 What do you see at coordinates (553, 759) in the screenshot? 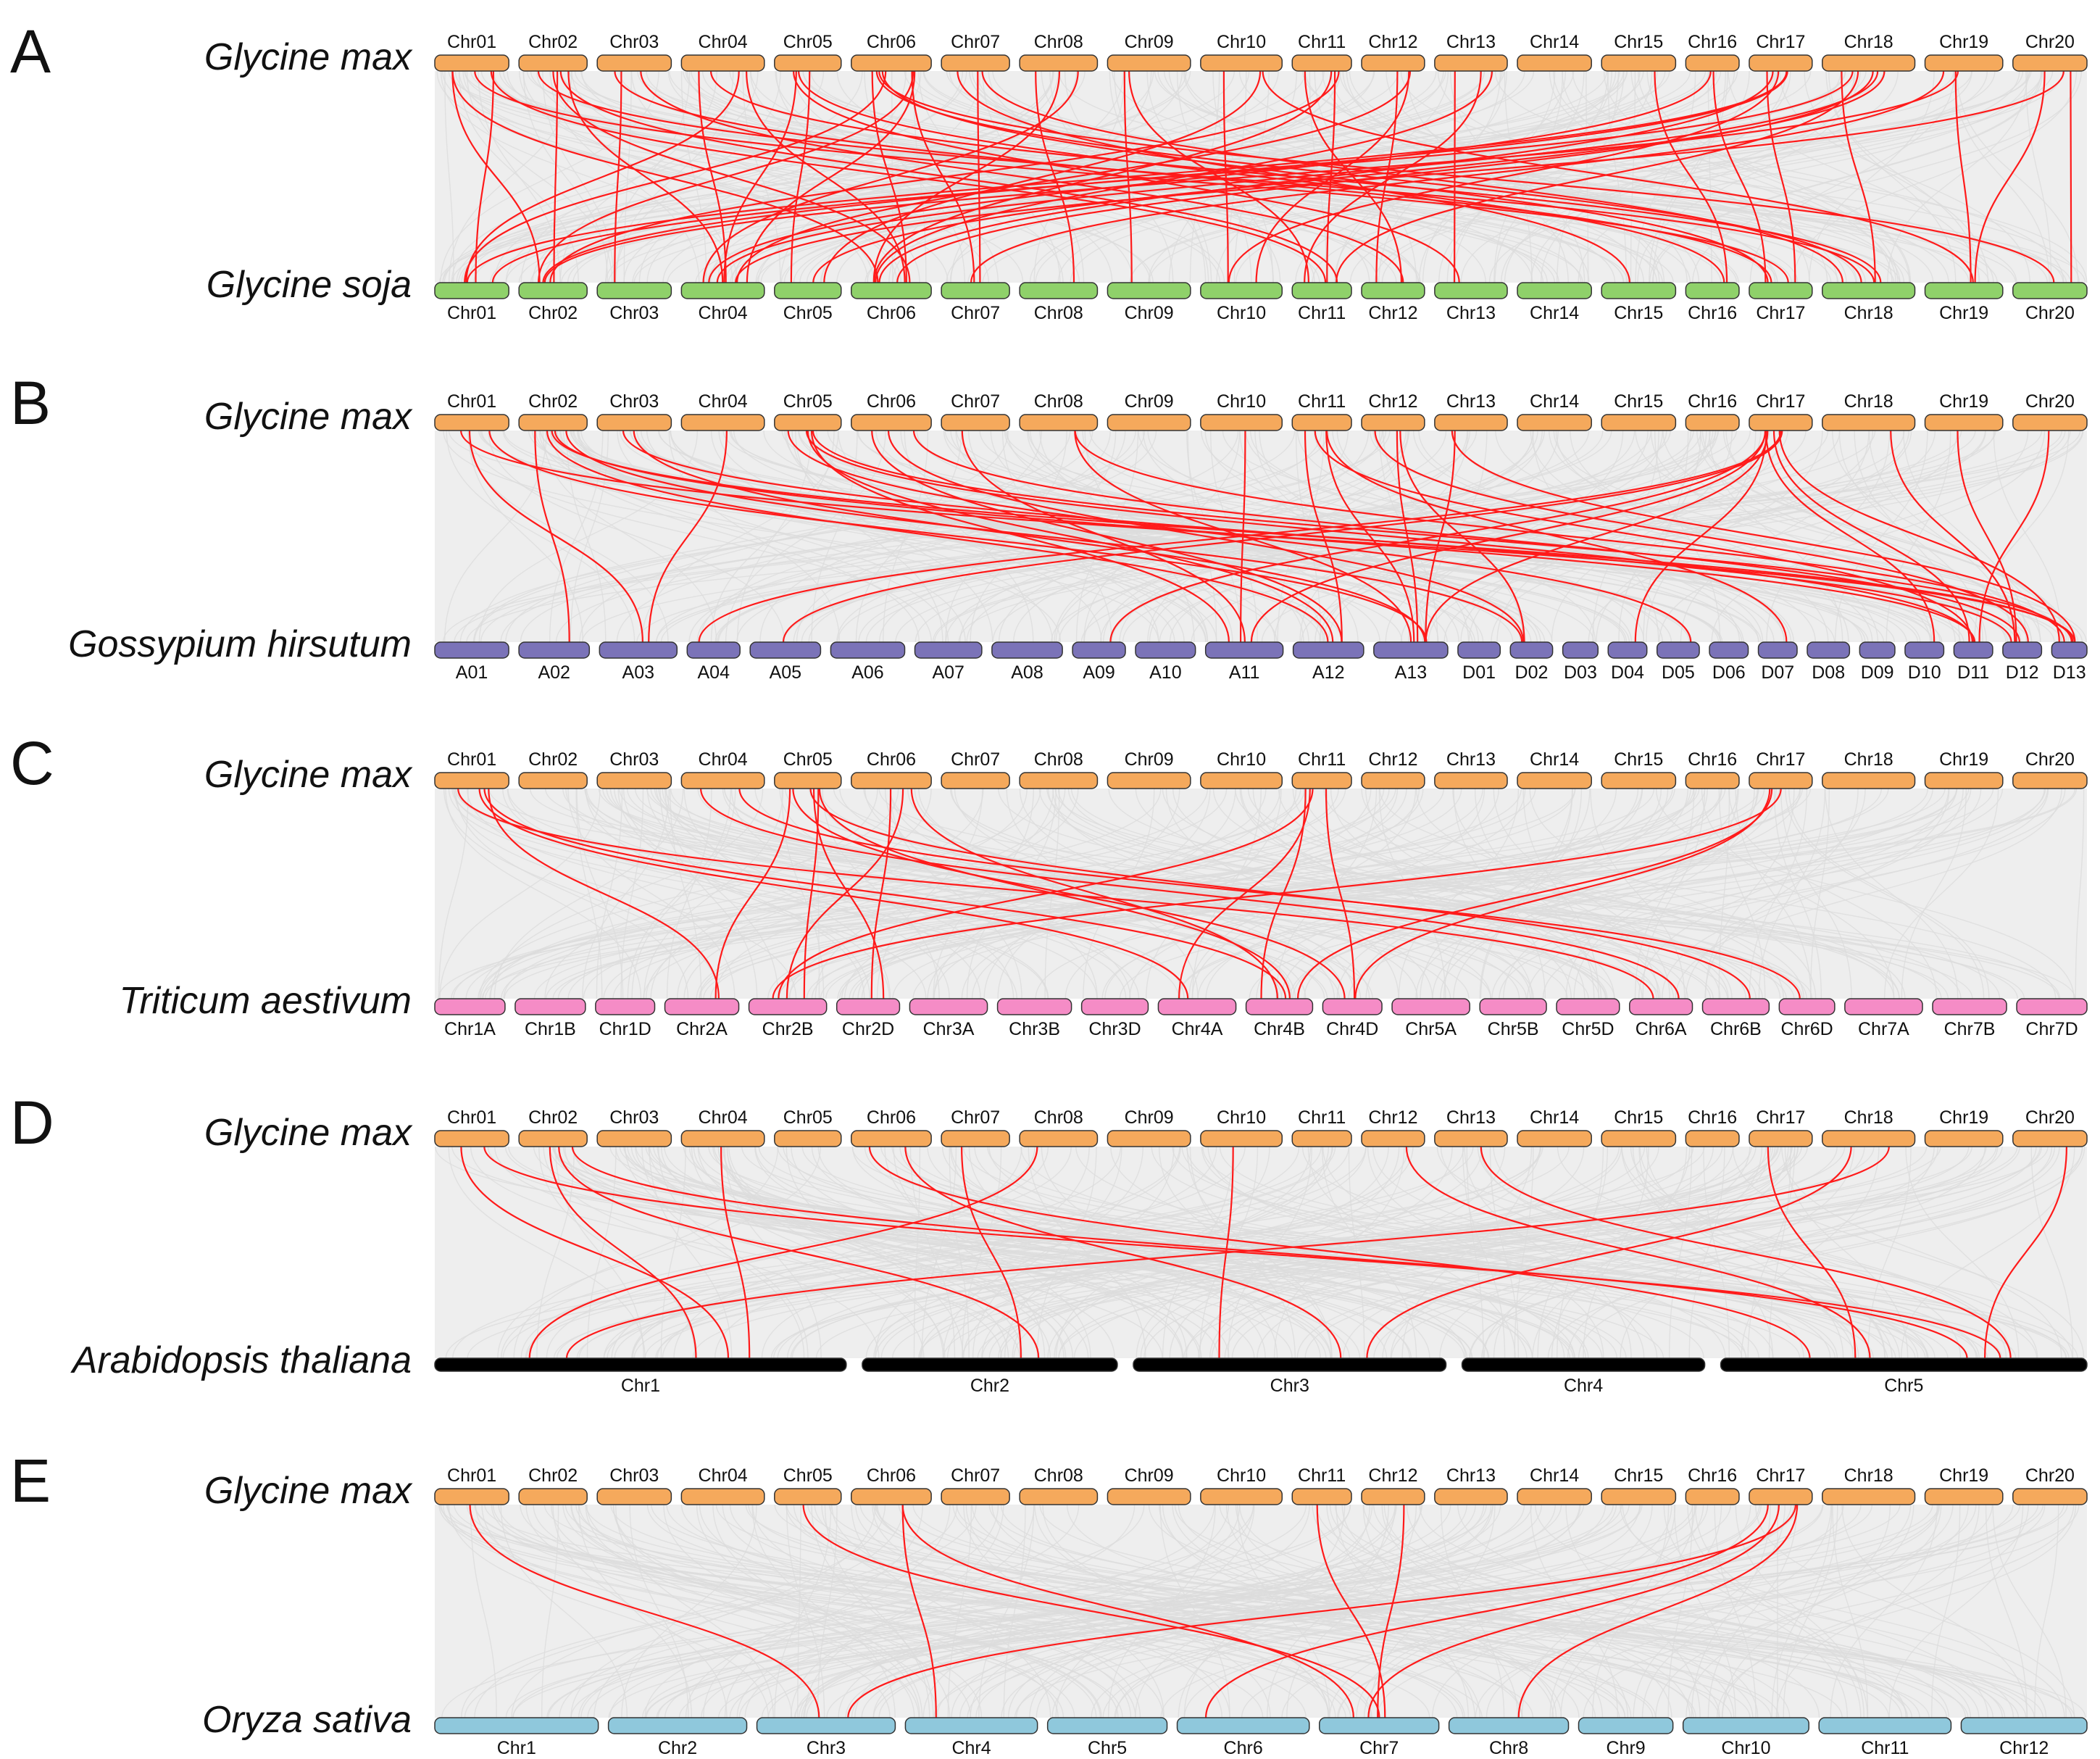
I see `top-chromosome-label: Chr02` at bounding box center [553, 759].